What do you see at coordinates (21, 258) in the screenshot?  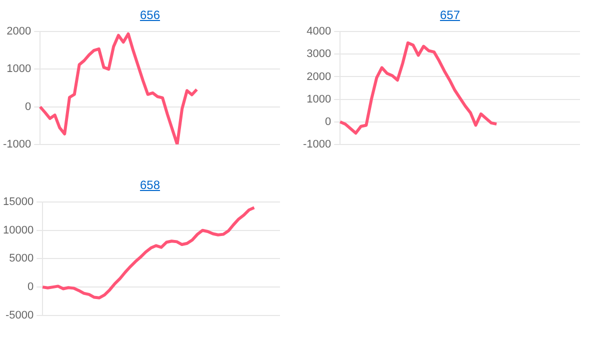 I see `y-tick-label: 5000` at bounding box center [21, 258].